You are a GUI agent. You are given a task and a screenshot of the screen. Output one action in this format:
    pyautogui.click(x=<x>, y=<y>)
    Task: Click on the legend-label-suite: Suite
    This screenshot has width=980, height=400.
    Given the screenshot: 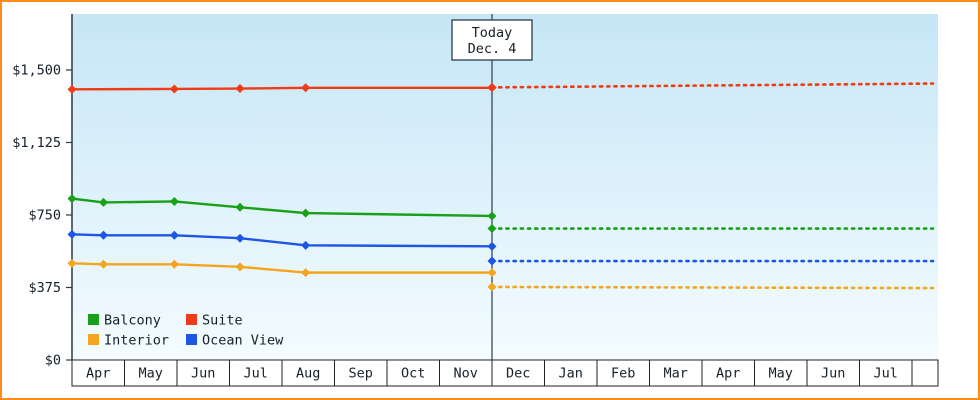 What is the action you would take?
    pyautogui.click(x=222, y=321)
    